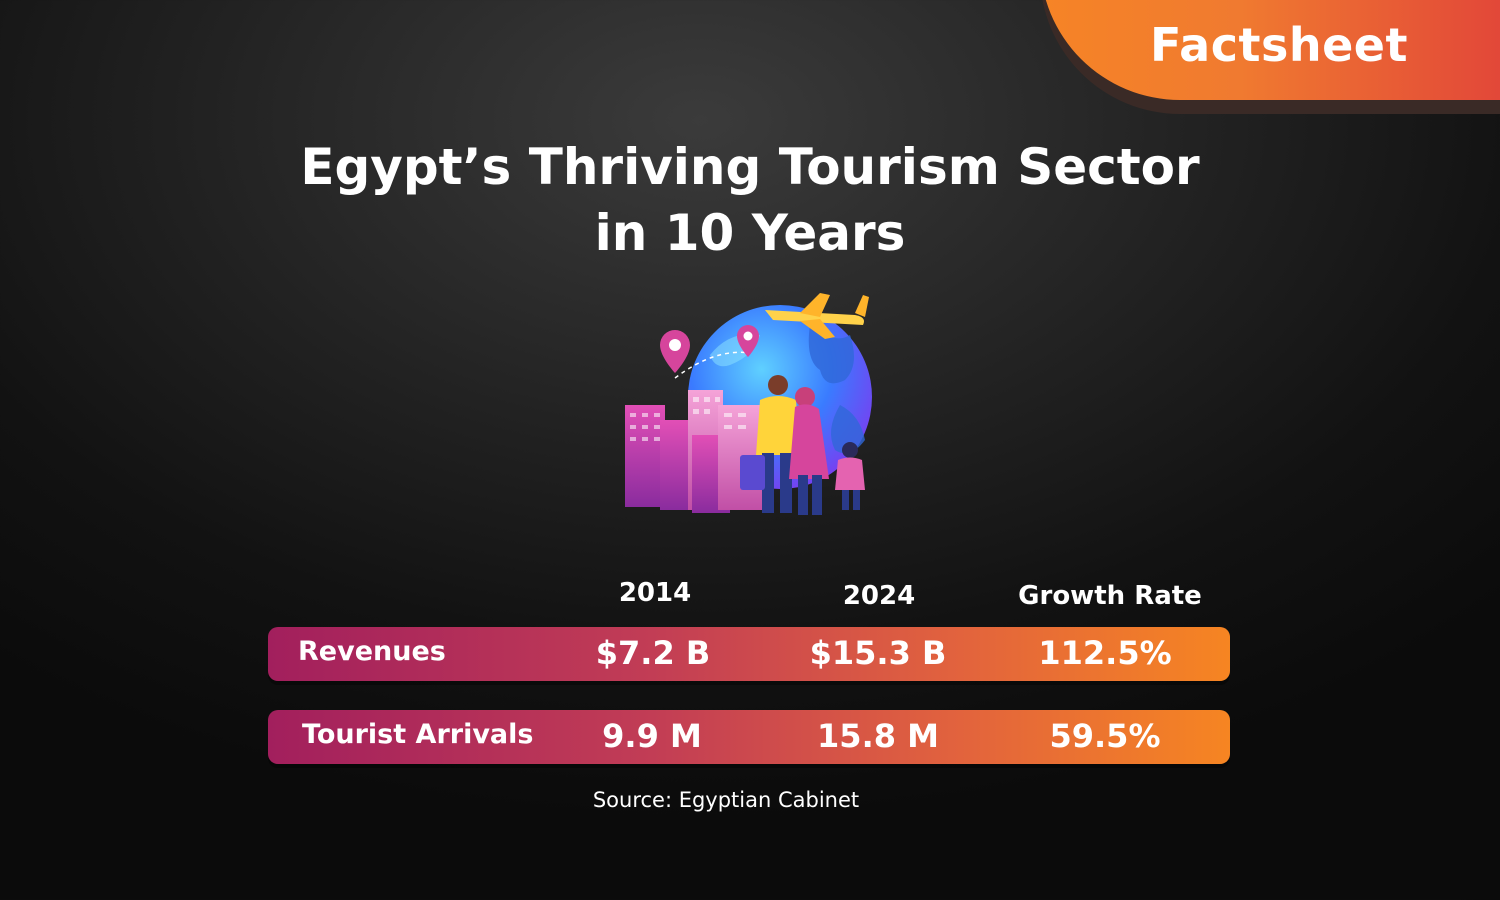  I want to click on factsheet-badge-label: Factsheet, so click(1278, 45).